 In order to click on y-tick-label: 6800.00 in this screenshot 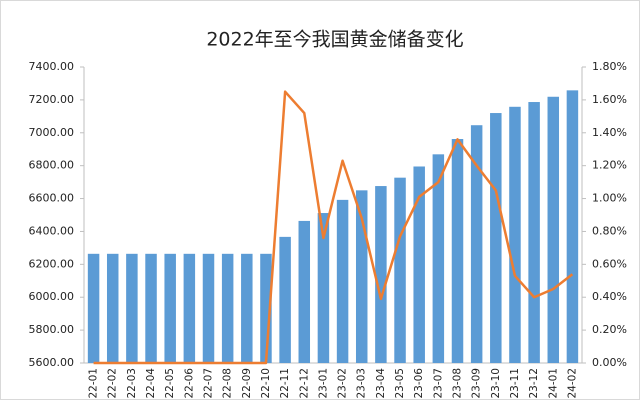, I will do `click(52, 165)`.